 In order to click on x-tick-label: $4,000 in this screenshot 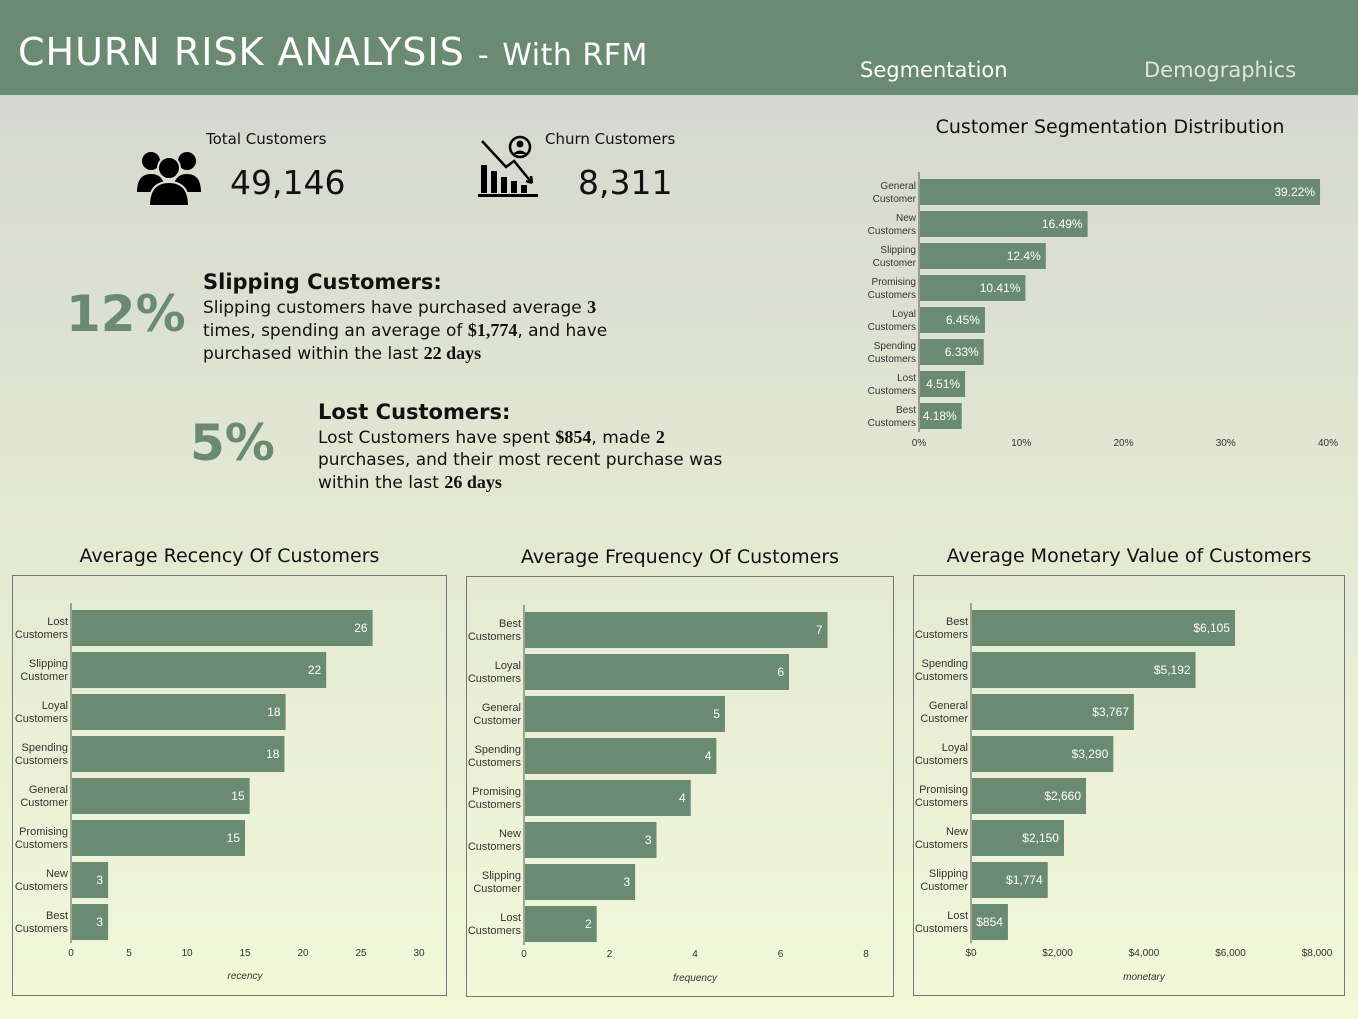, I will do `click(1144, 953)`.